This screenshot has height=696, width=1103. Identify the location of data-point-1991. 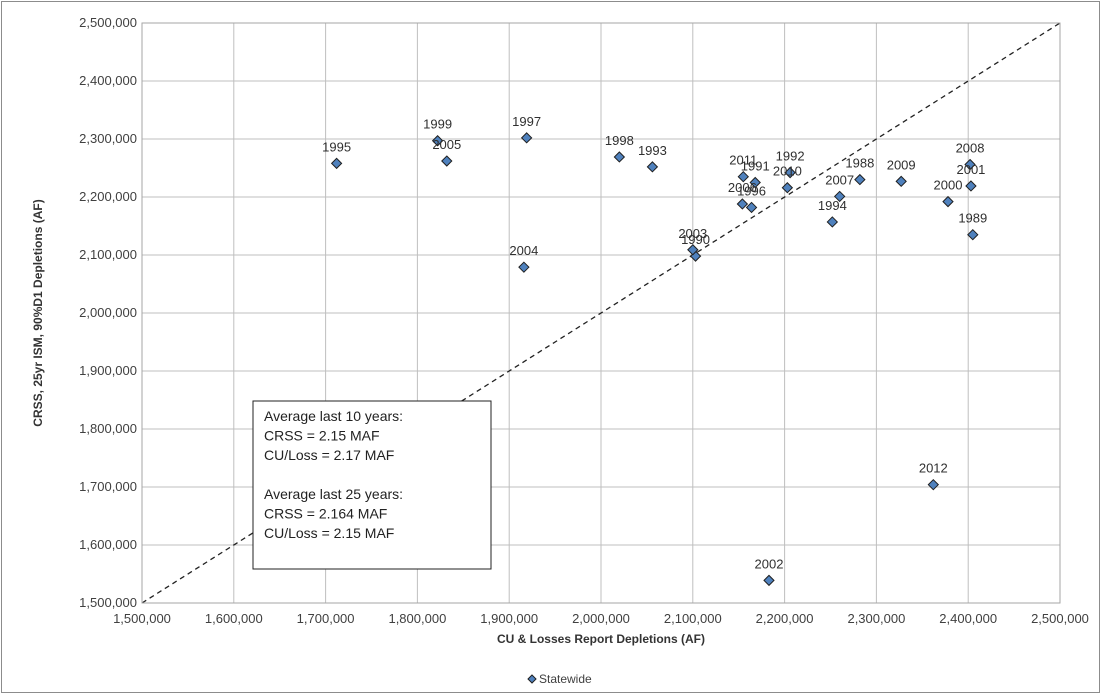
(755, 182).